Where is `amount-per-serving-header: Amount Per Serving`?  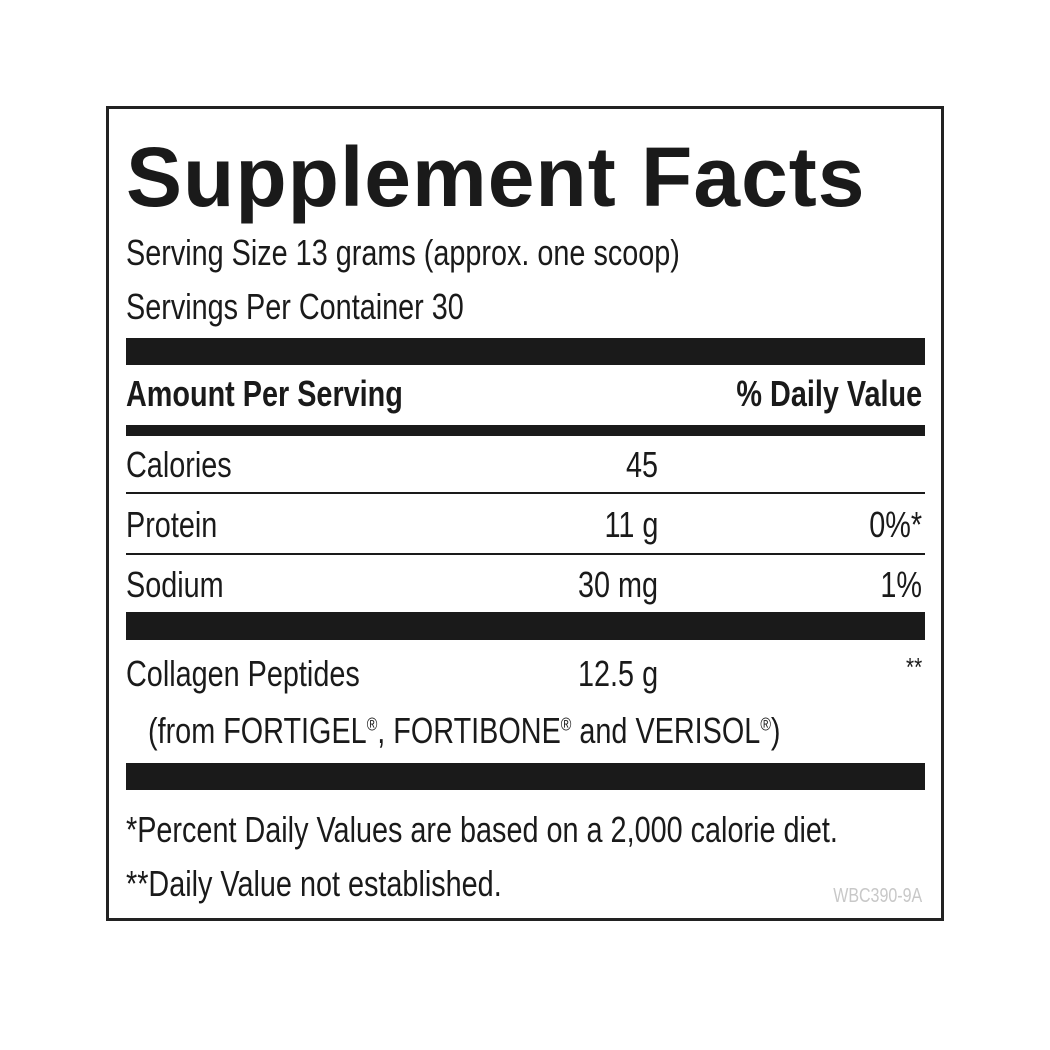 amount-per-serving-header: Amount Per Serving is located at coordinates (264, 393).